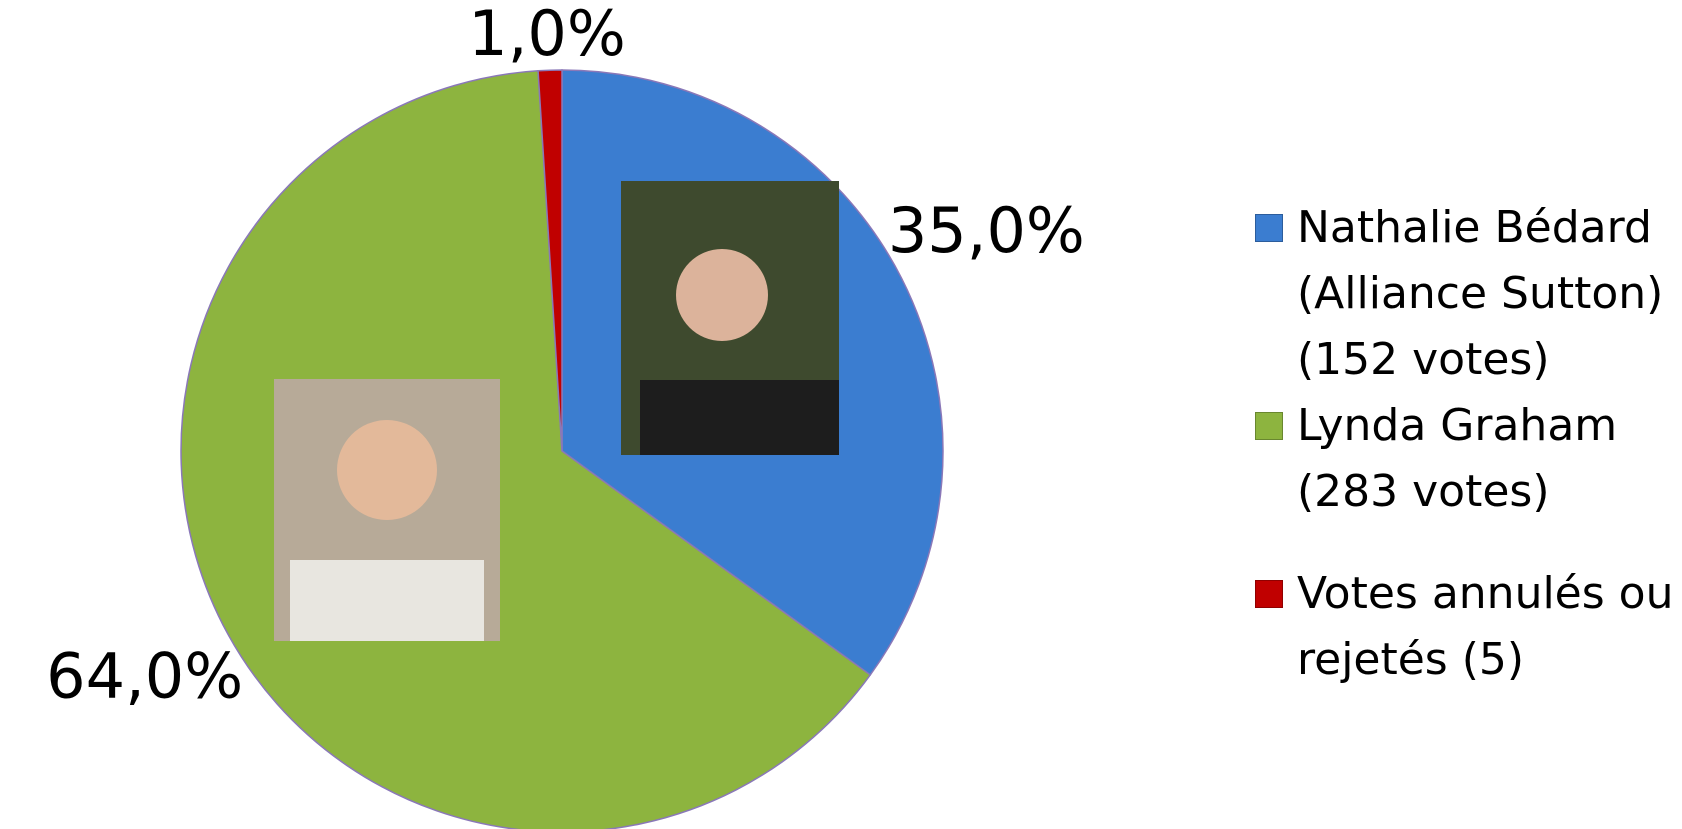 Image resolution: width=1682 pixels, height=829 pixels. I want to click on legend-label: Lynda Graham (283 votes), so click(1457, 458).